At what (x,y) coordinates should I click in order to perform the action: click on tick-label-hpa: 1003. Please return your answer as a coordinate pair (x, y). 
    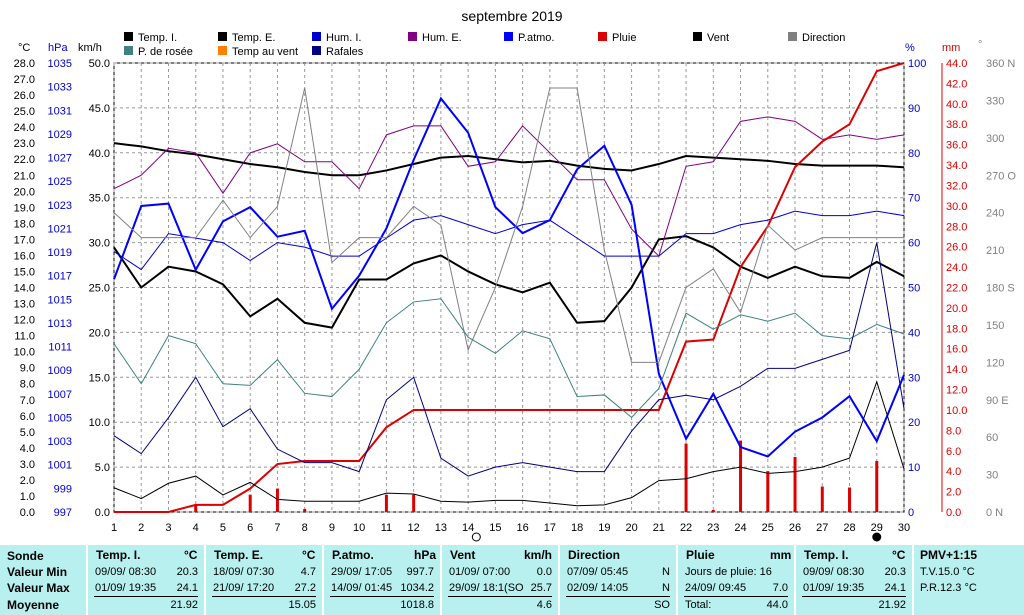
    Looking at the image, I should click on (60, 442).